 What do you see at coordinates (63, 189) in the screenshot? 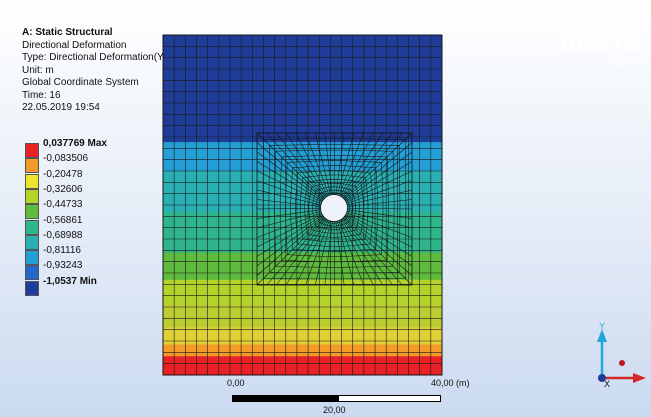
I see `legend-label: -0,32606` at bounding box center [63, 189].